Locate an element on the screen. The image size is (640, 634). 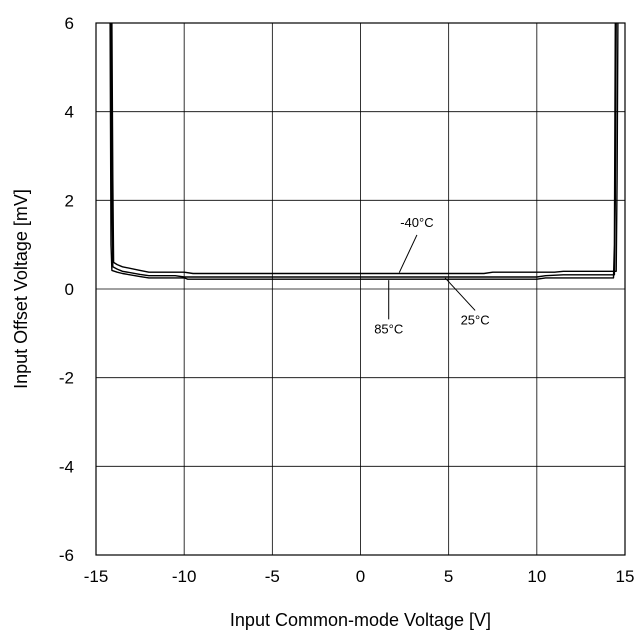
y-tick-labels: -6 -4 -2 0 2 4 6 is located at coordinates (66, 289).